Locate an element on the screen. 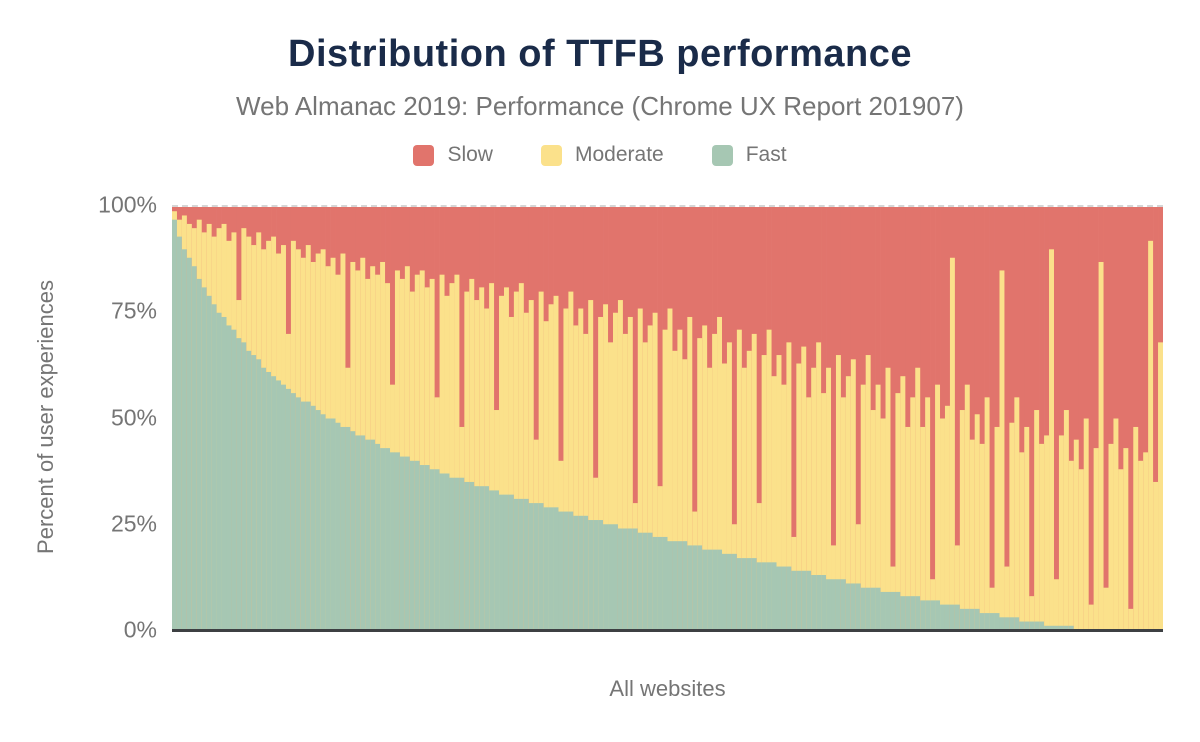  y-tick-100: 100% is located at coordinates (127, 204).